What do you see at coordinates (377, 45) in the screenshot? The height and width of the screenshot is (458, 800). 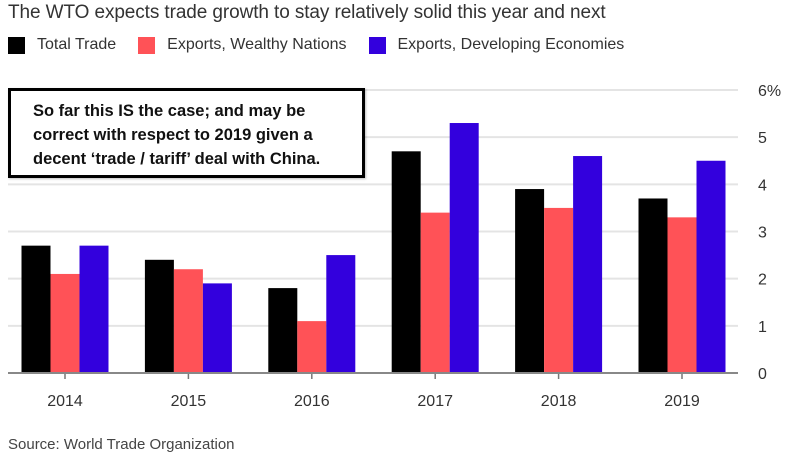 I see `legend-swatch-exports-developing` at bounding box center [377, 45].